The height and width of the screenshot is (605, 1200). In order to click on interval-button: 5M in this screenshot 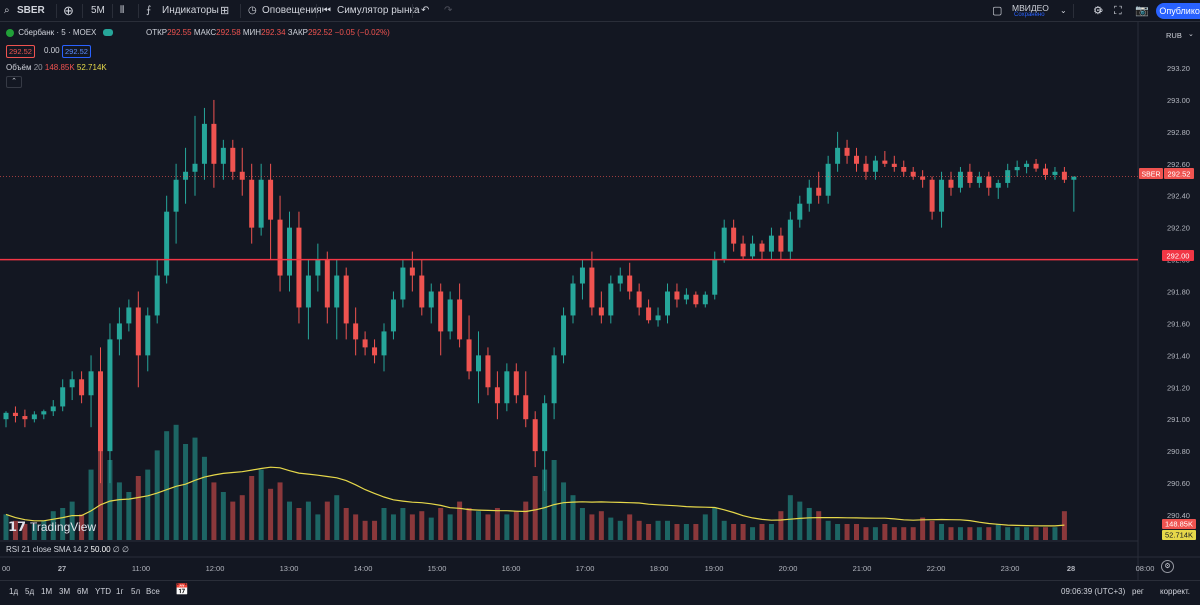, I will do `click(98, 10)`.